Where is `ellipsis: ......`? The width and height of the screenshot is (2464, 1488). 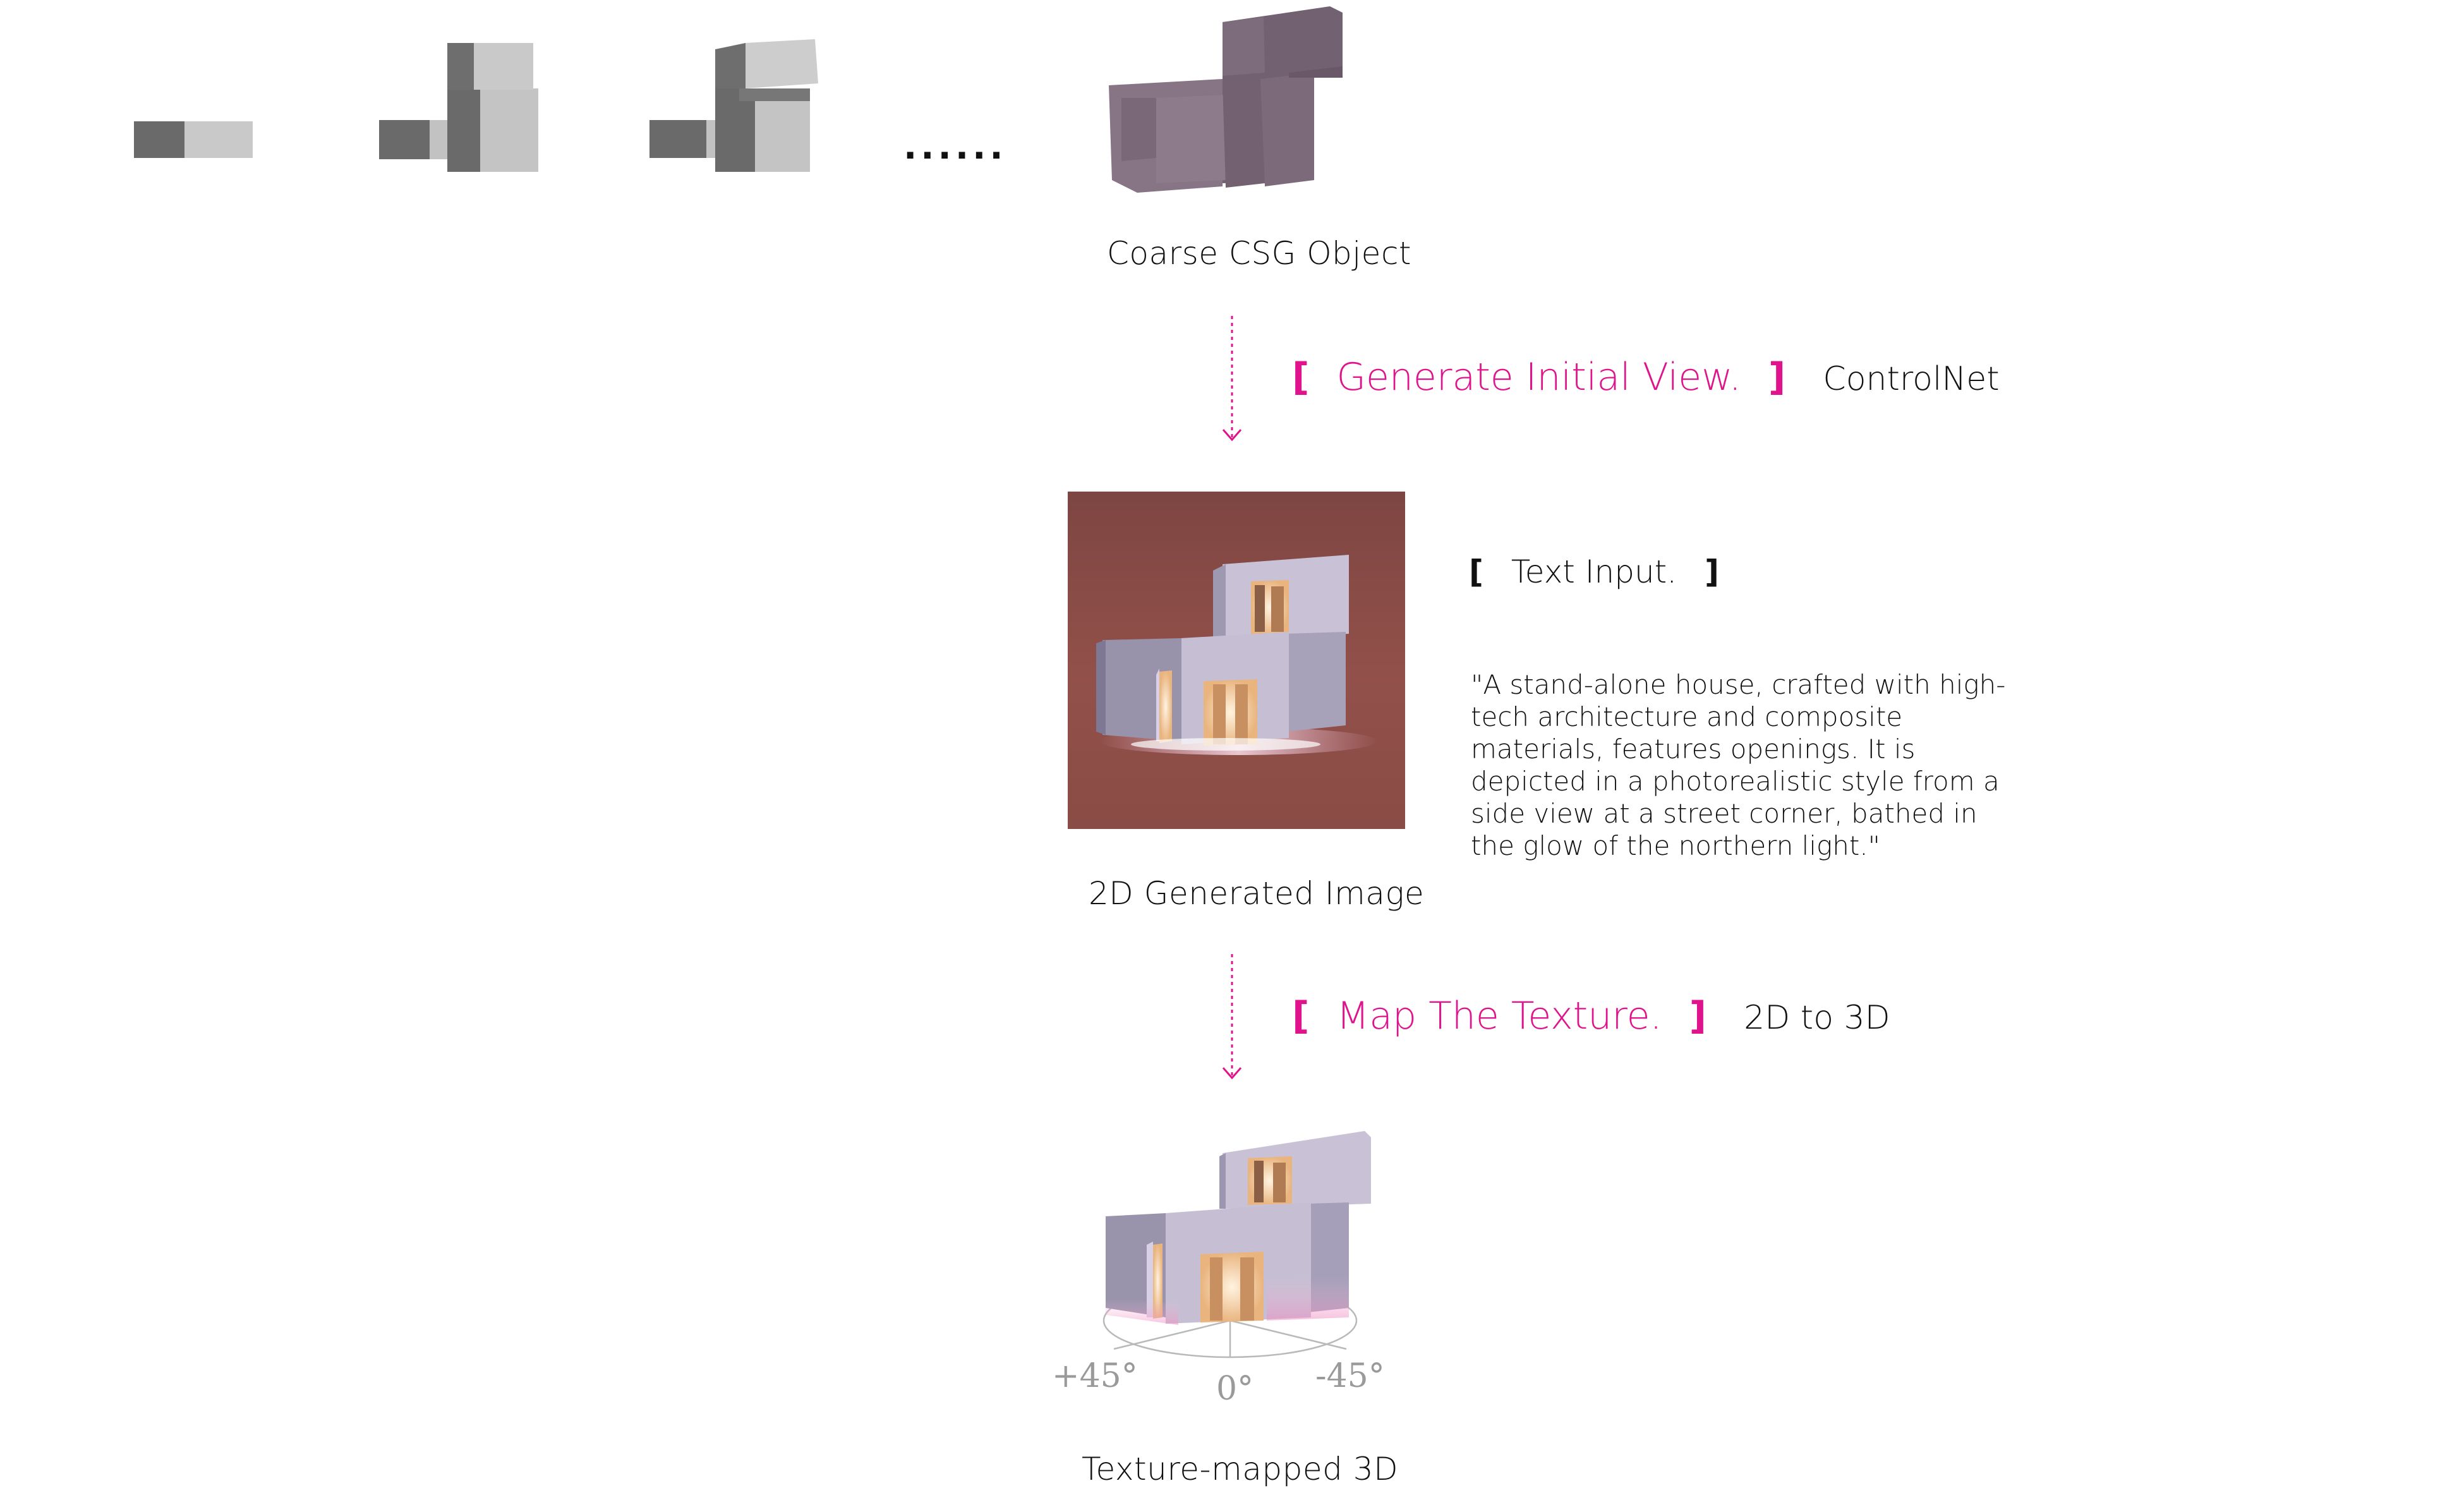
ellipsis: ...... is located at coordinates (955, 146).